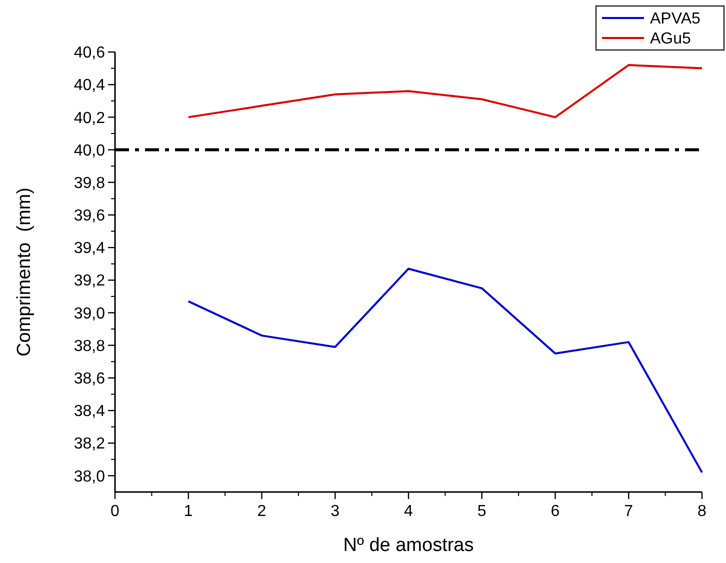 Image resolution: width=726 pixels, height=563 pixels. I want to click on x-tick-label: 2, so click(261, 511).